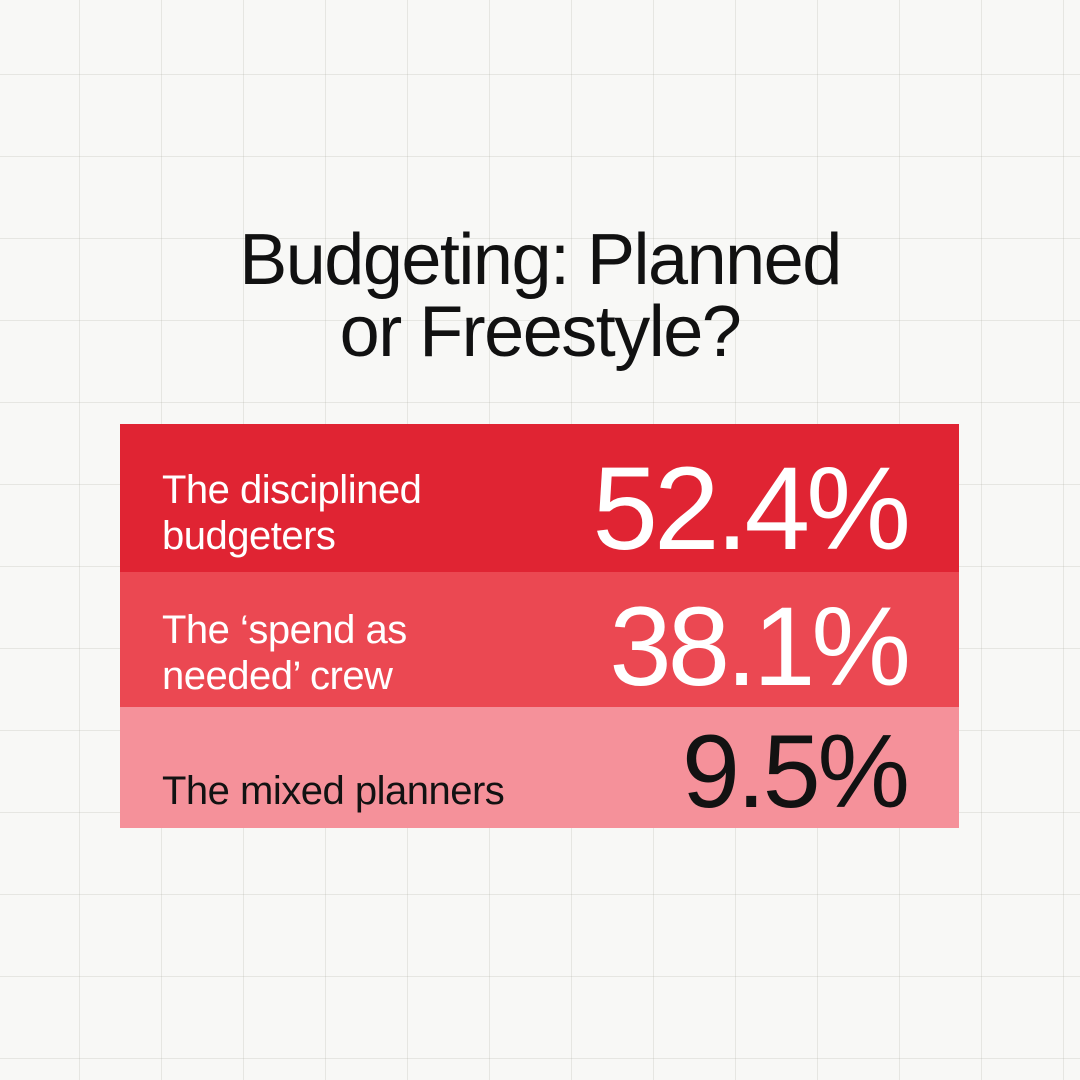  What do you see at coordinates (249, 536) in the screenshot?
I see `category-label-line-2: budgeters` at bounding box center [249, 536].